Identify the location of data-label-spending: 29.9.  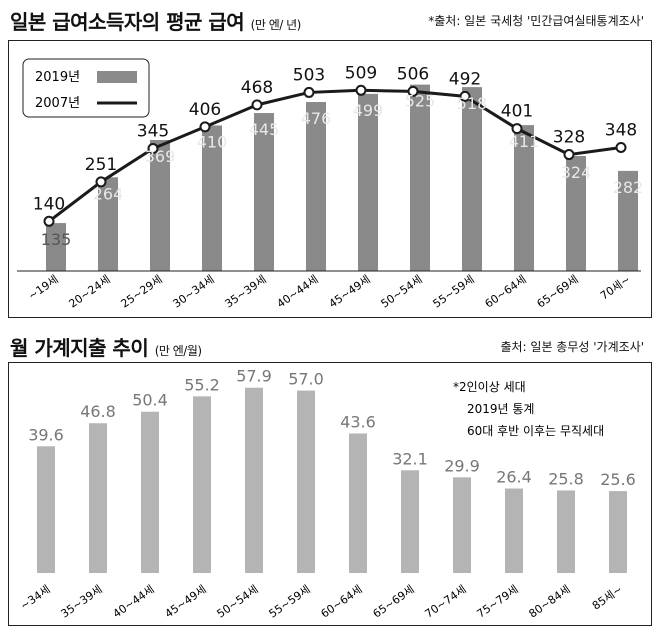
(462, 465).